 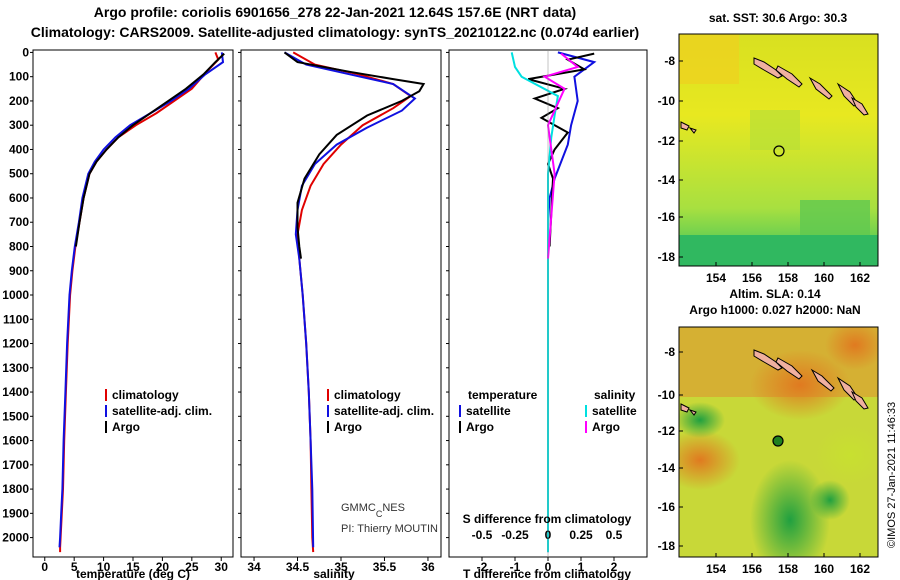 What do you see at coordinates (835, 220) in the screenshot?
I see `sst-cool-patch` at bounding box center [835, 220].